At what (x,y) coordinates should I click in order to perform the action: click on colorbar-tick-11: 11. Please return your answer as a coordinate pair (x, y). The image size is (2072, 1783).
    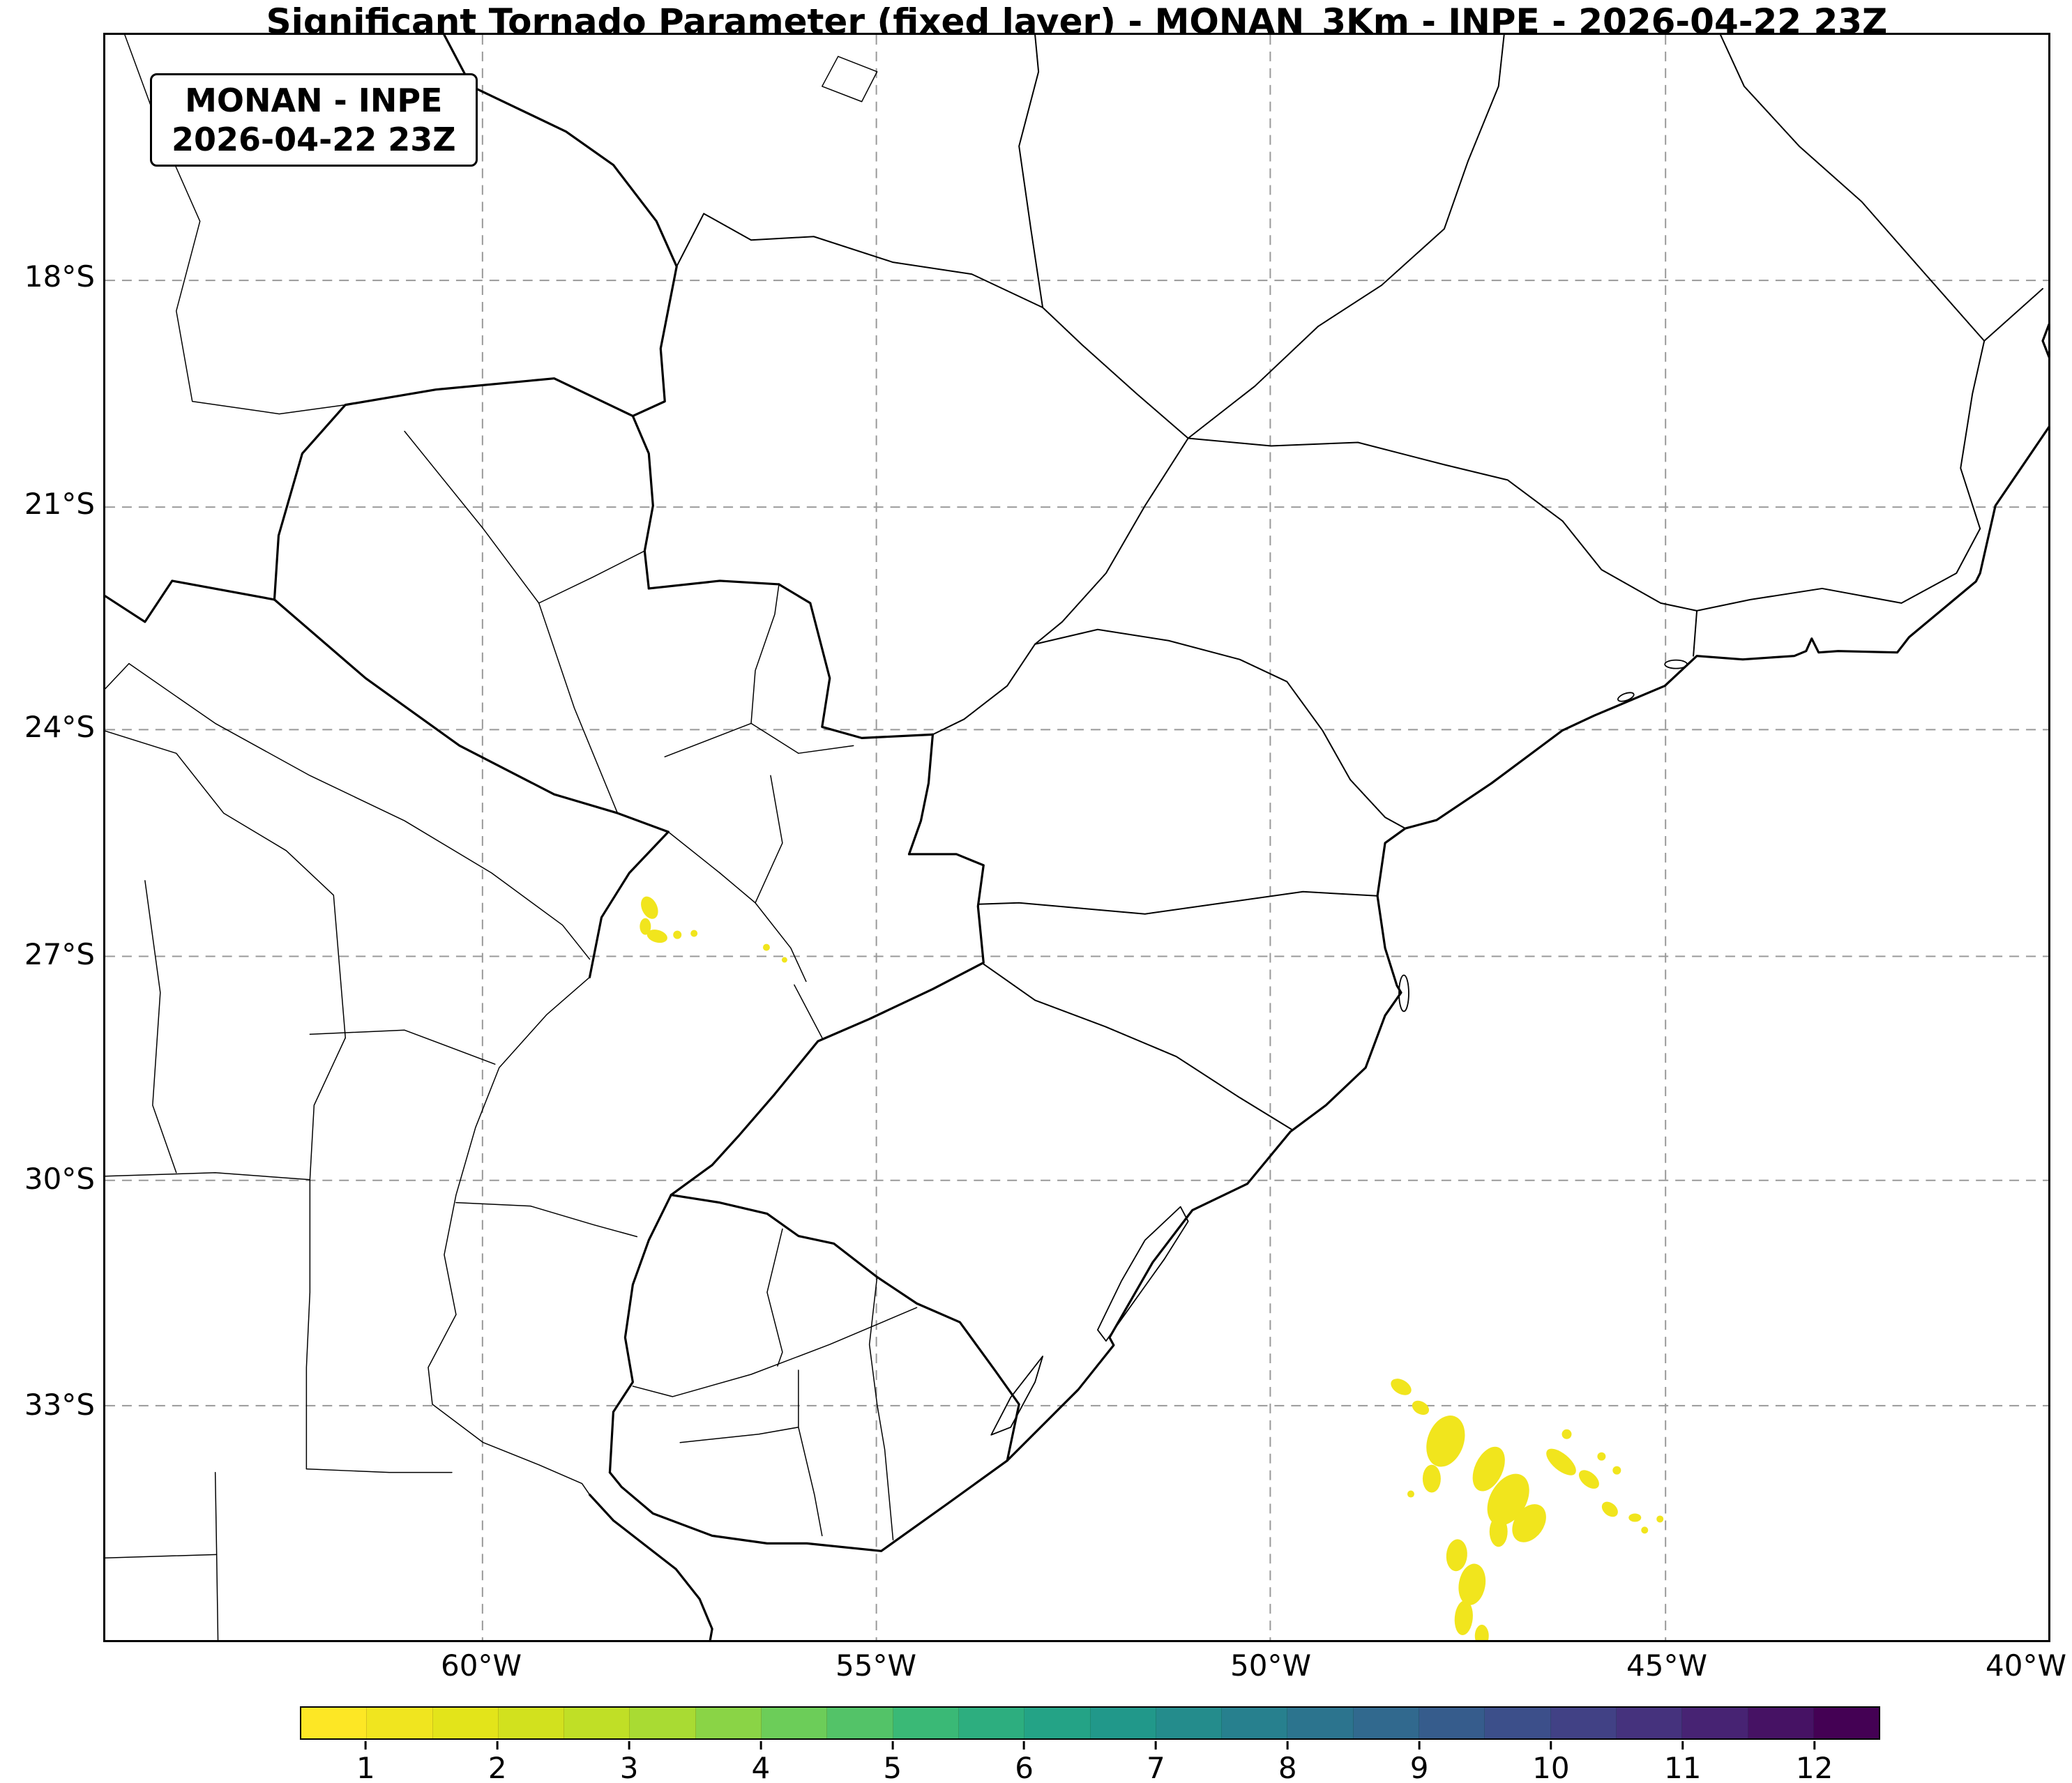
    Looking at the image, I should click on (1682, 1762).